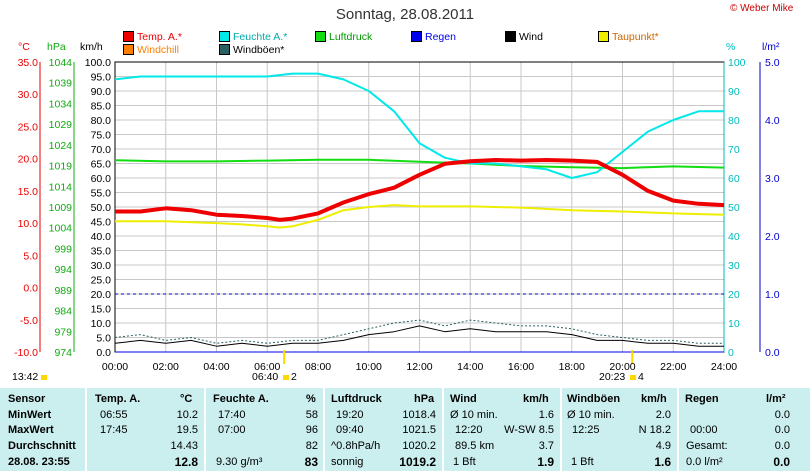  I want to click on temp-tick-label: 35.0, so click(28, 63).